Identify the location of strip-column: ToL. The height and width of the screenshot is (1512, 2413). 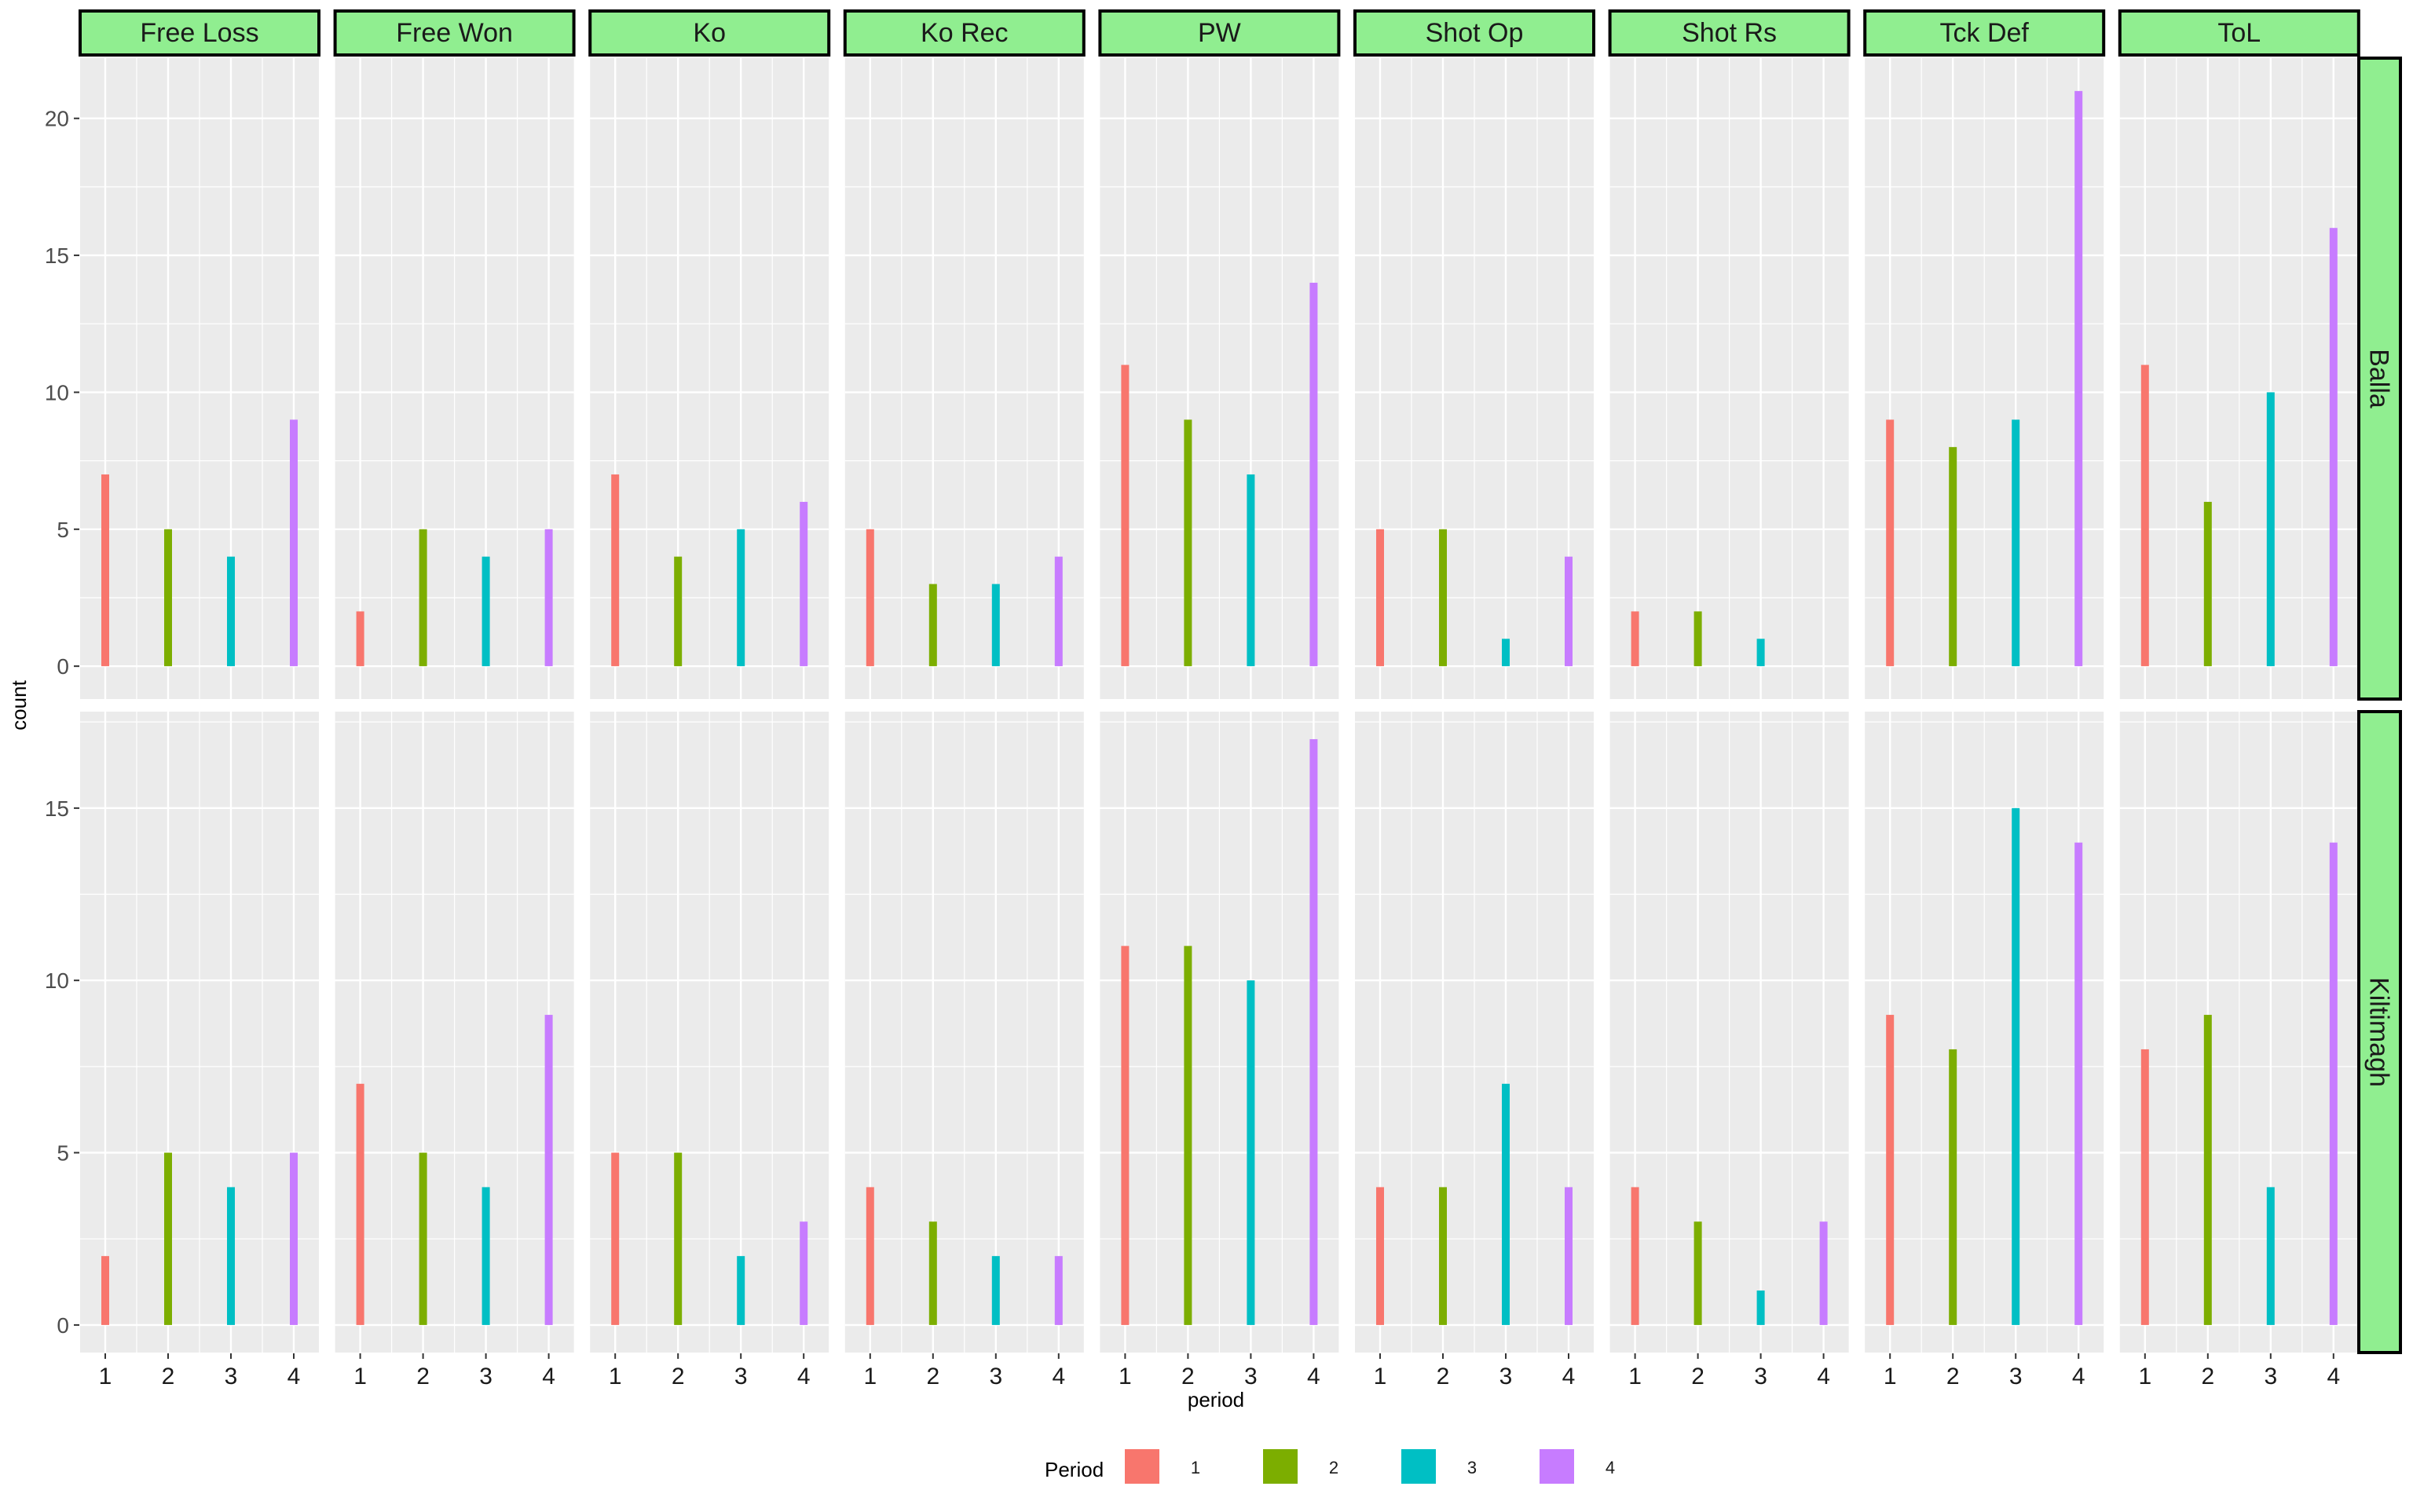
(2239, 33).